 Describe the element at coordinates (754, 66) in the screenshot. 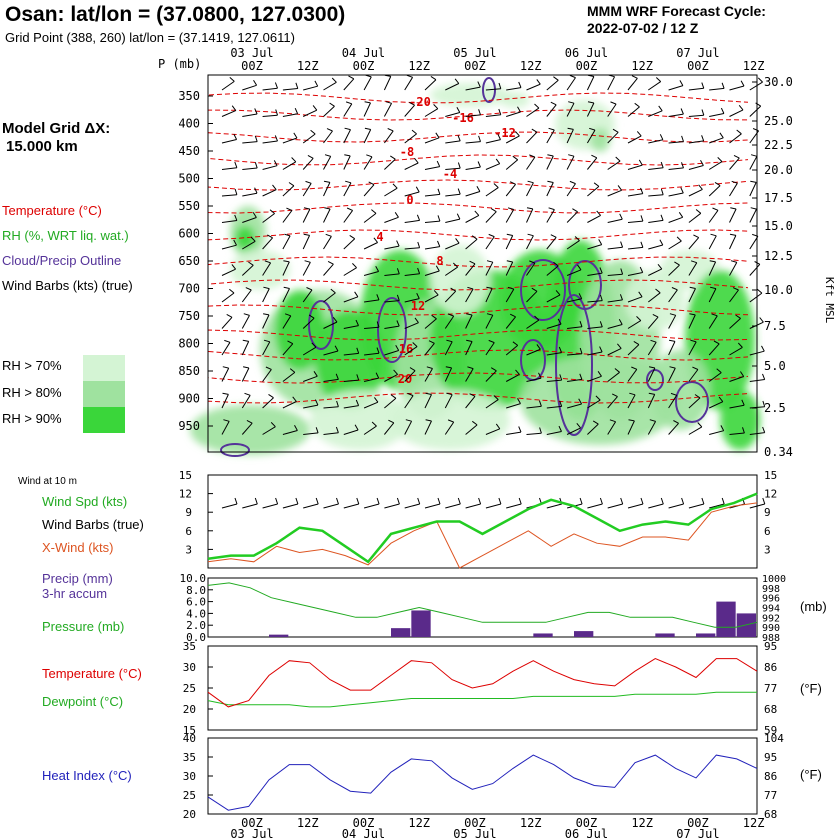

I see `top-hour-label: 12Z` at that location.